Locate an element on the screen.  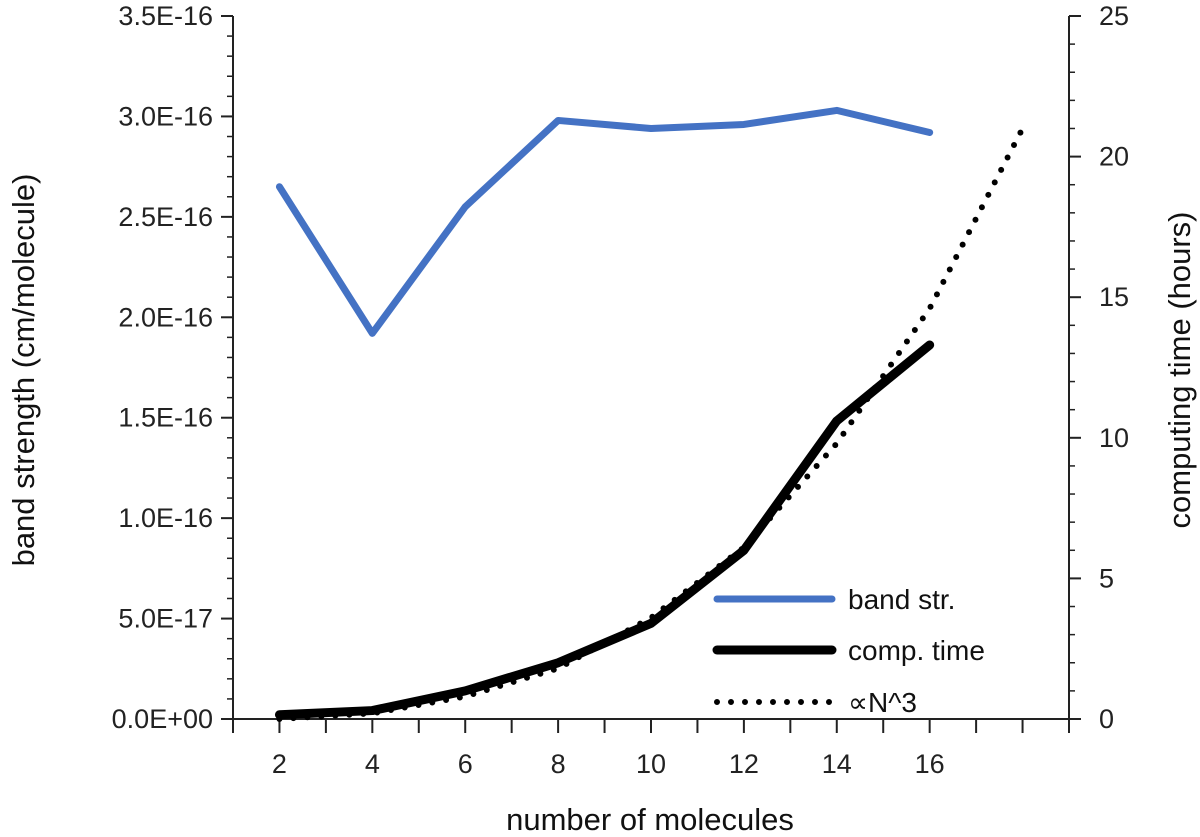
legend: band str. comp. time ∝N^3 is located at coordinates (848, 651).